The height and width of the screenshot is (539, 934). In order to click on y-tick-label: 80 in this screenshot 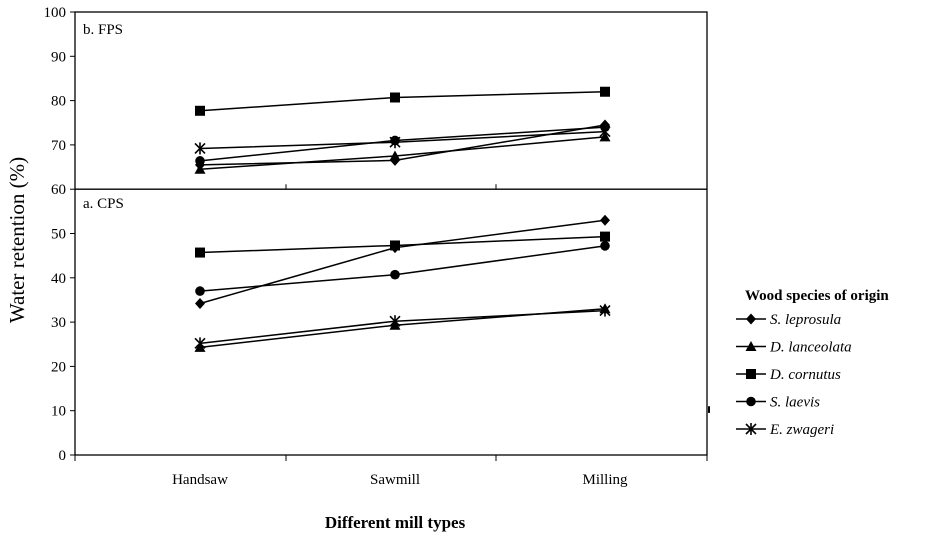, I will do `click(58, 102)`.